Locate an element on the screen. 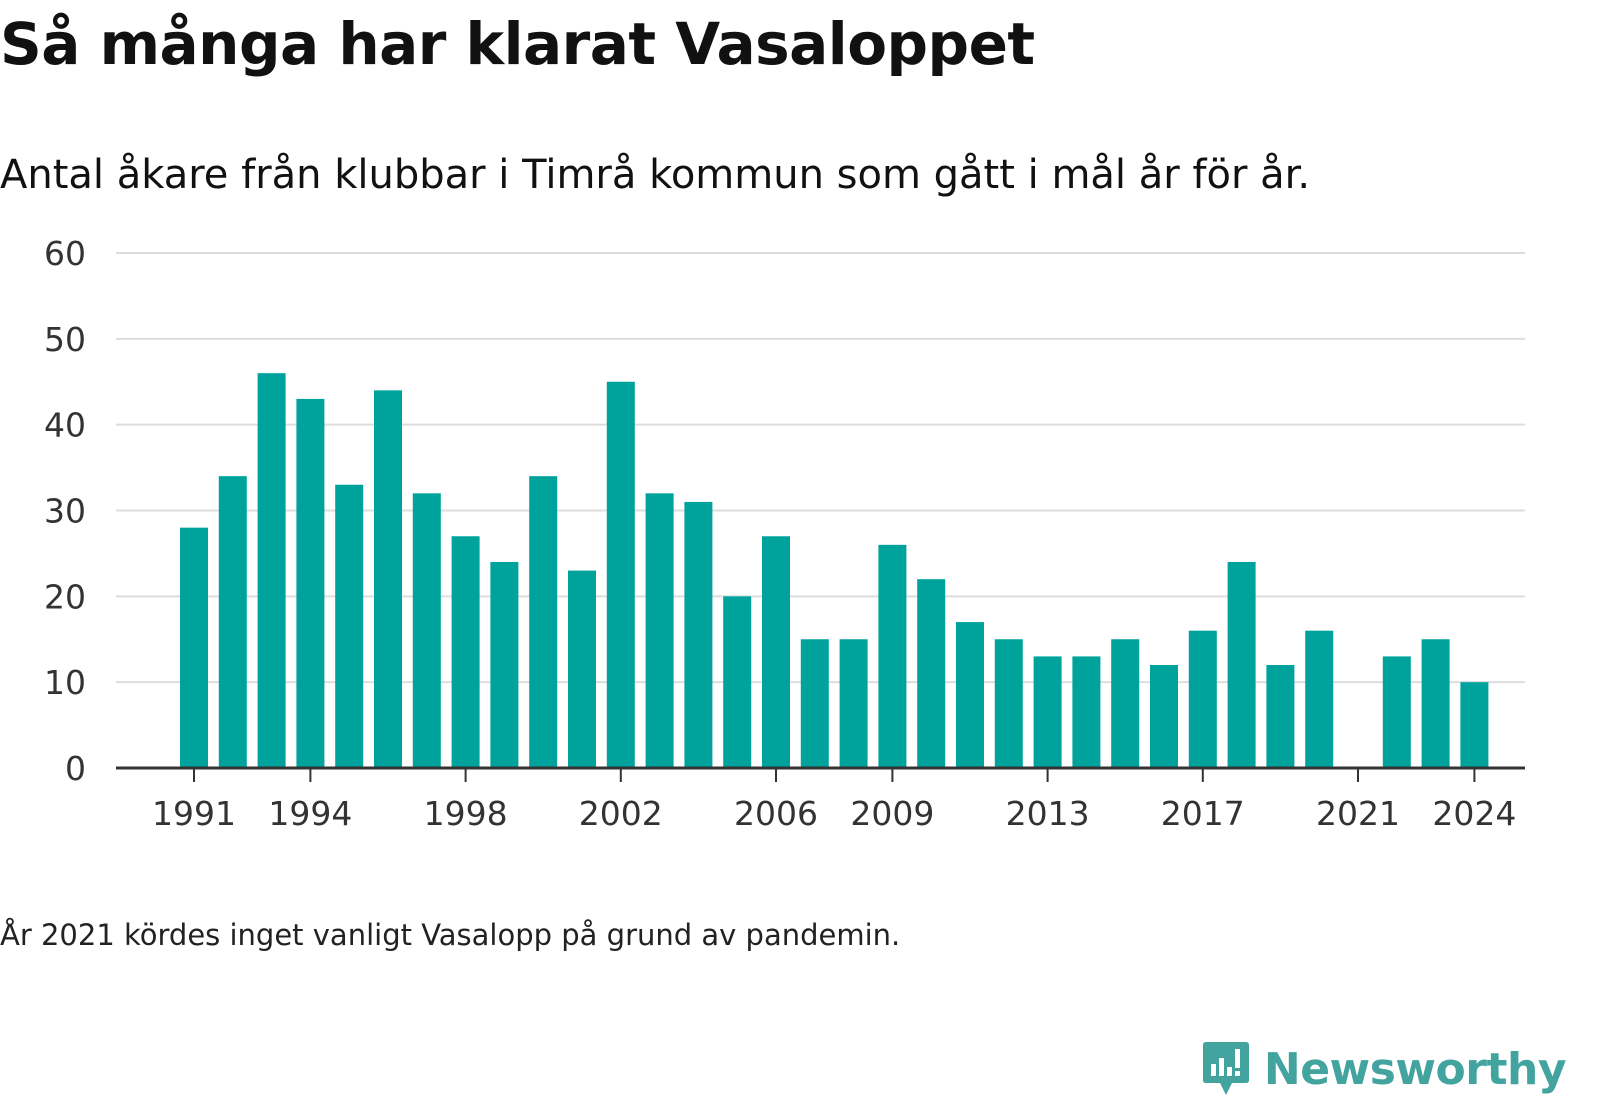 This screenshot has height=1100, width=1600. x-tick-label: 2002 is located at coordinates (621, 813).